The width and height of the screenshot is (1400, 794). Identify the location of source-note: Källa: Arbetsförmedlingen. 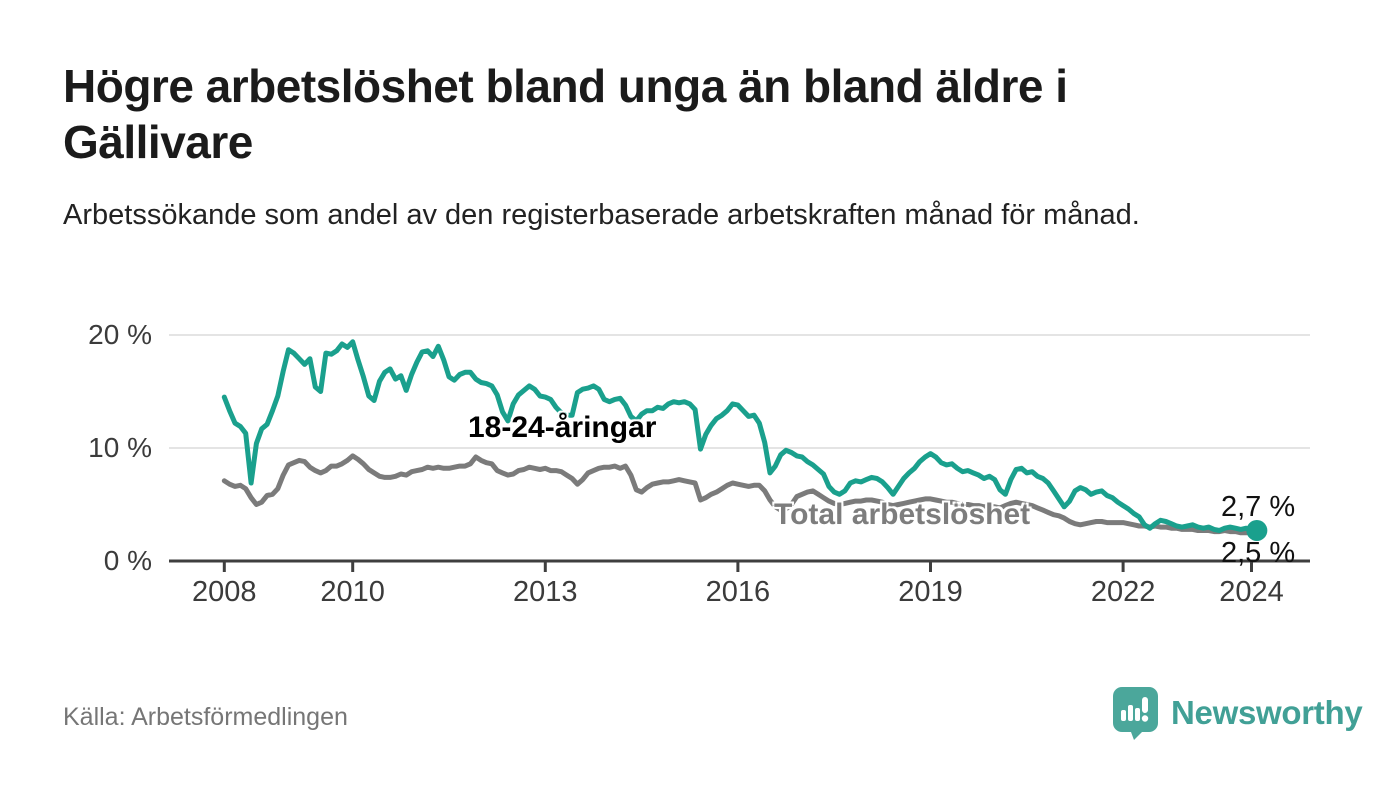
(205, 717).